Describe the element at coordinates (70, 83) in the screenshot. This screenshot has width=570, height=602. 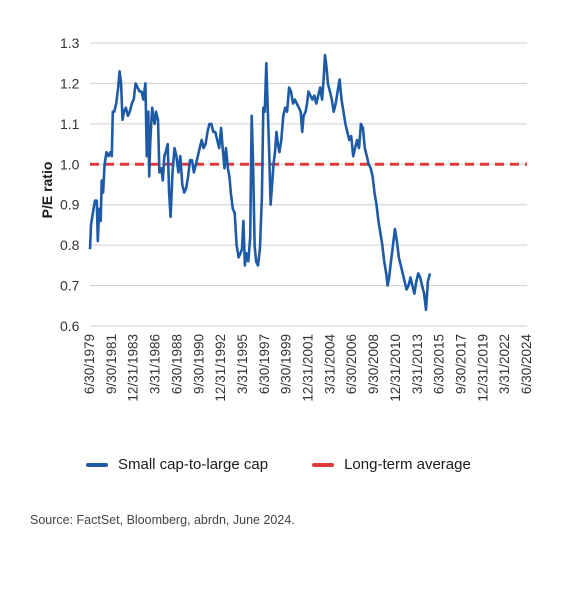
I see `y-tick-label: 1.2` at that location.